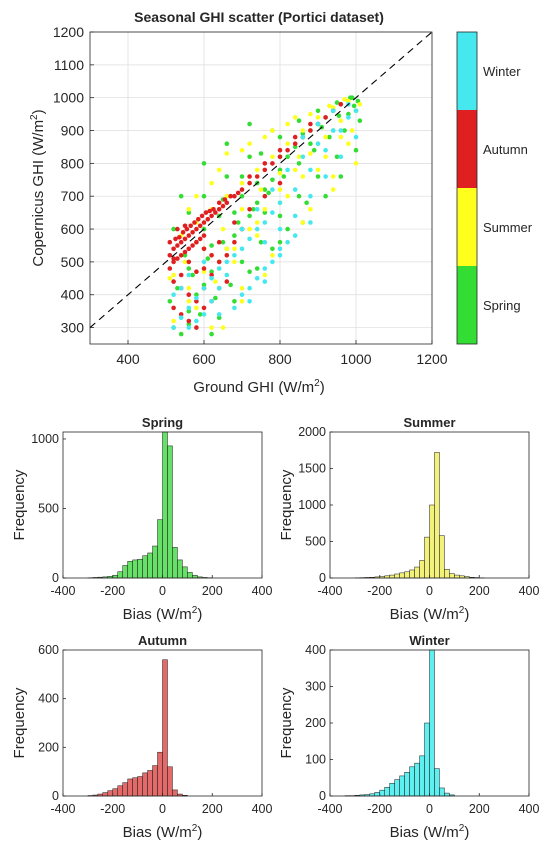 This screenshot has width=550, height=856. I want to click on autumn-y-label: Frequency, so click(19, 722).